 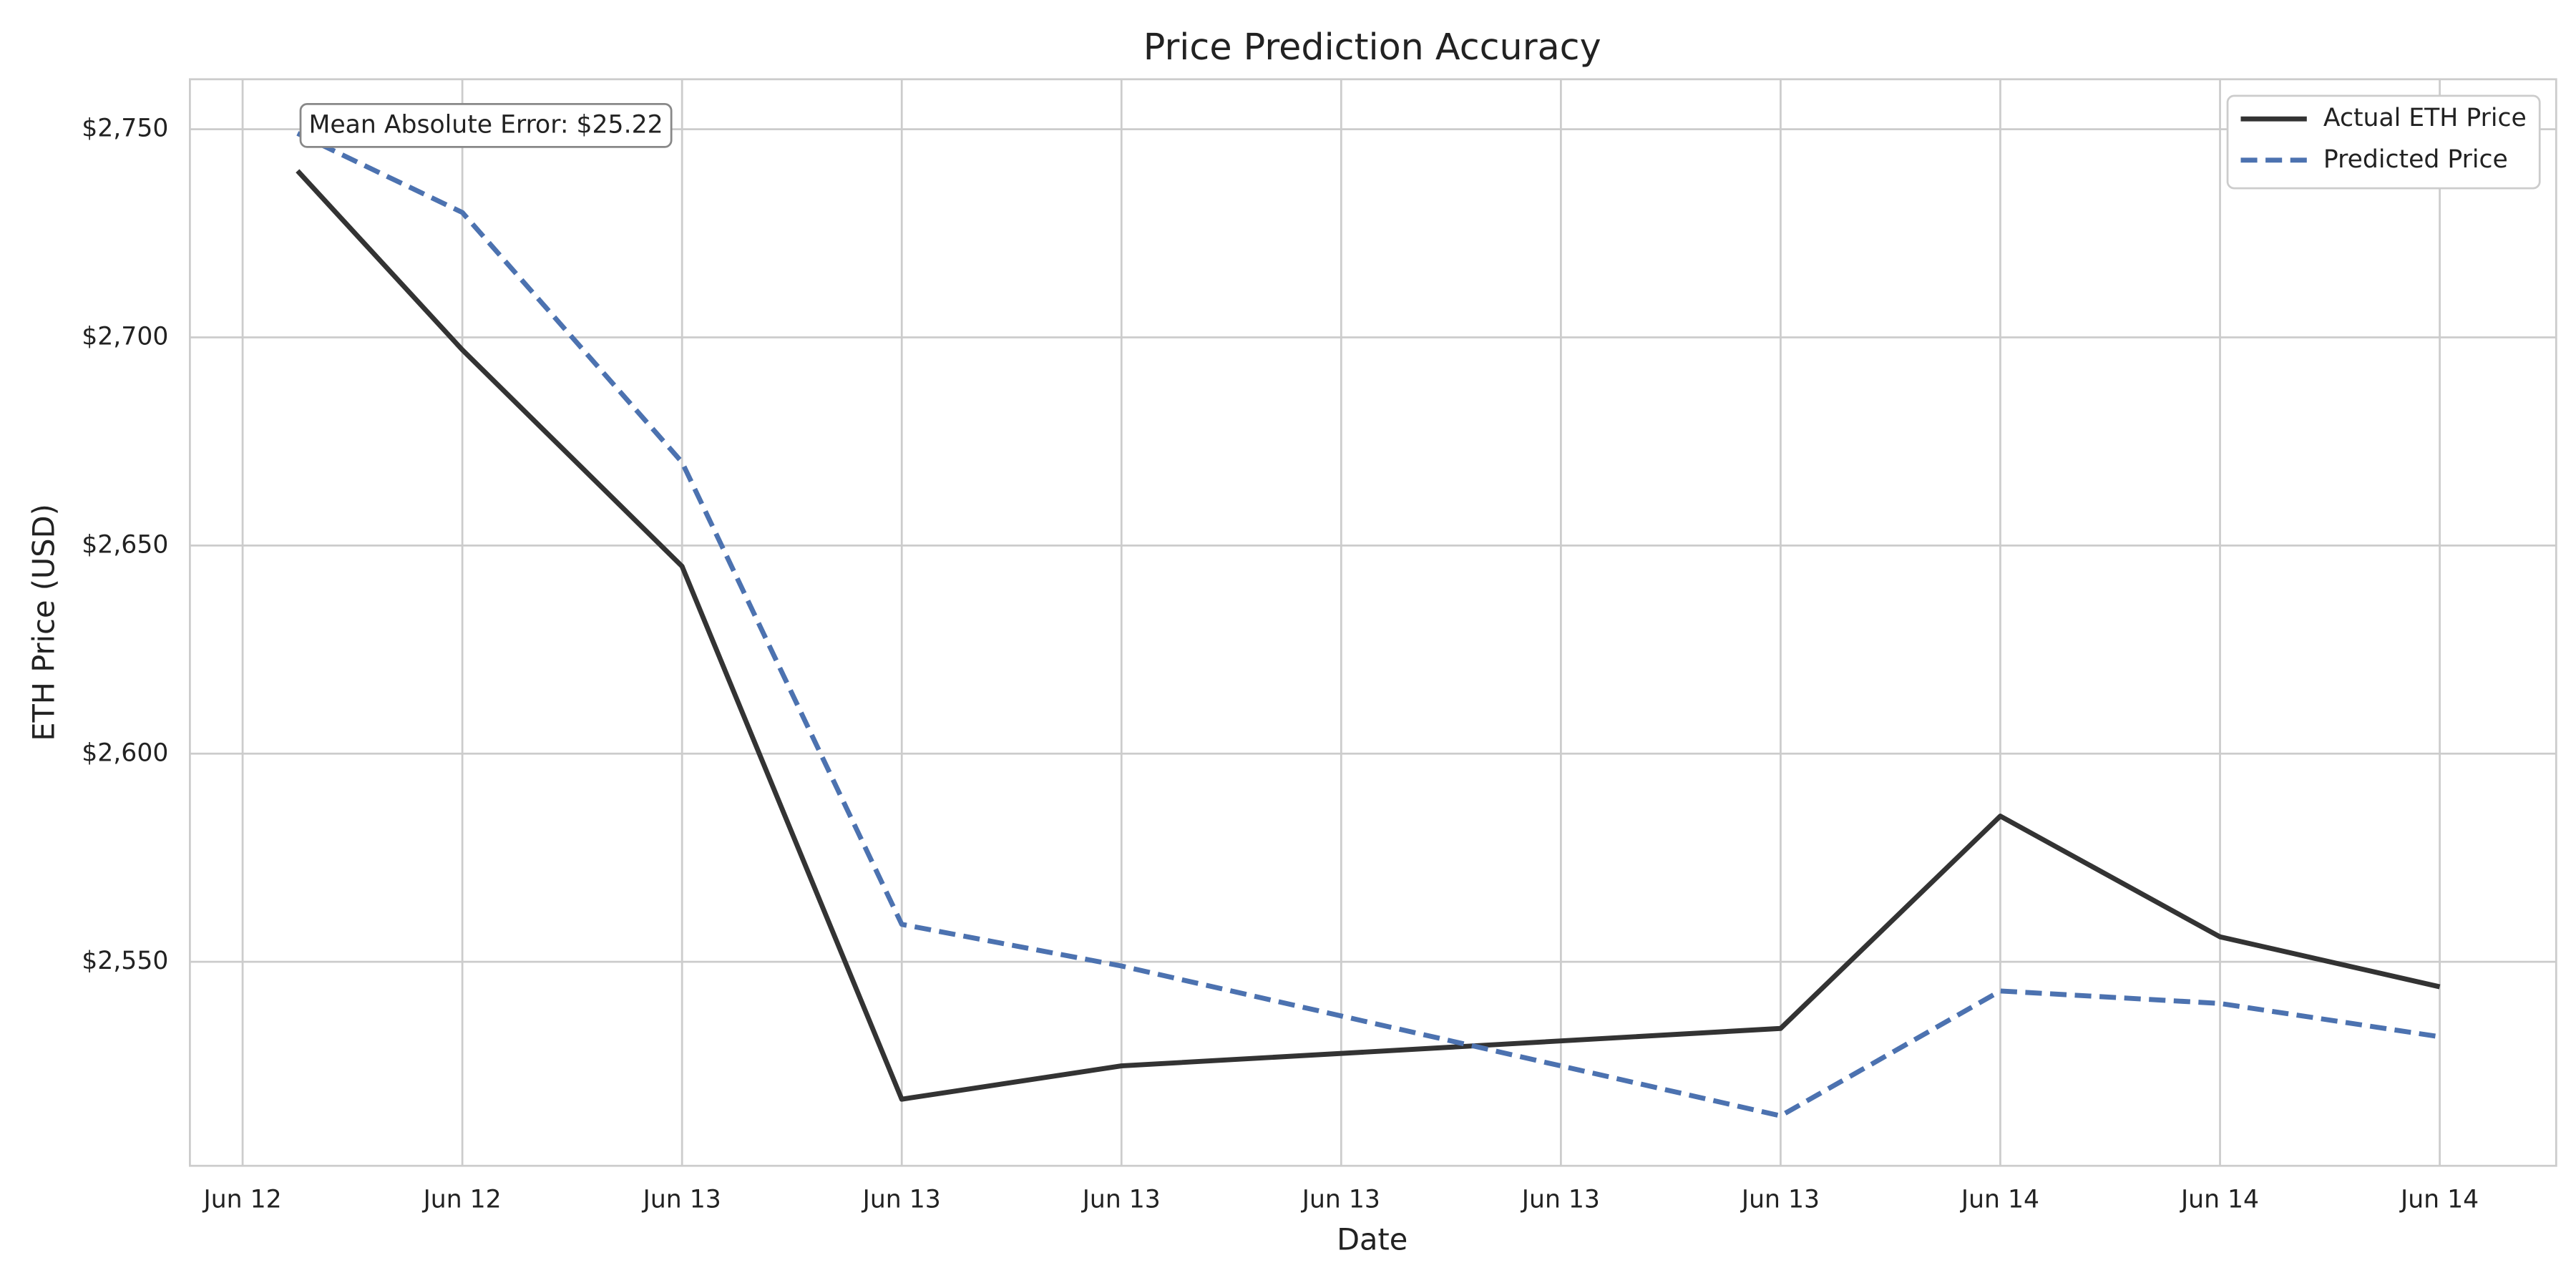 I want to click on annotation: Mean Absolute Error: $25.22, so click(x=486, y=125).